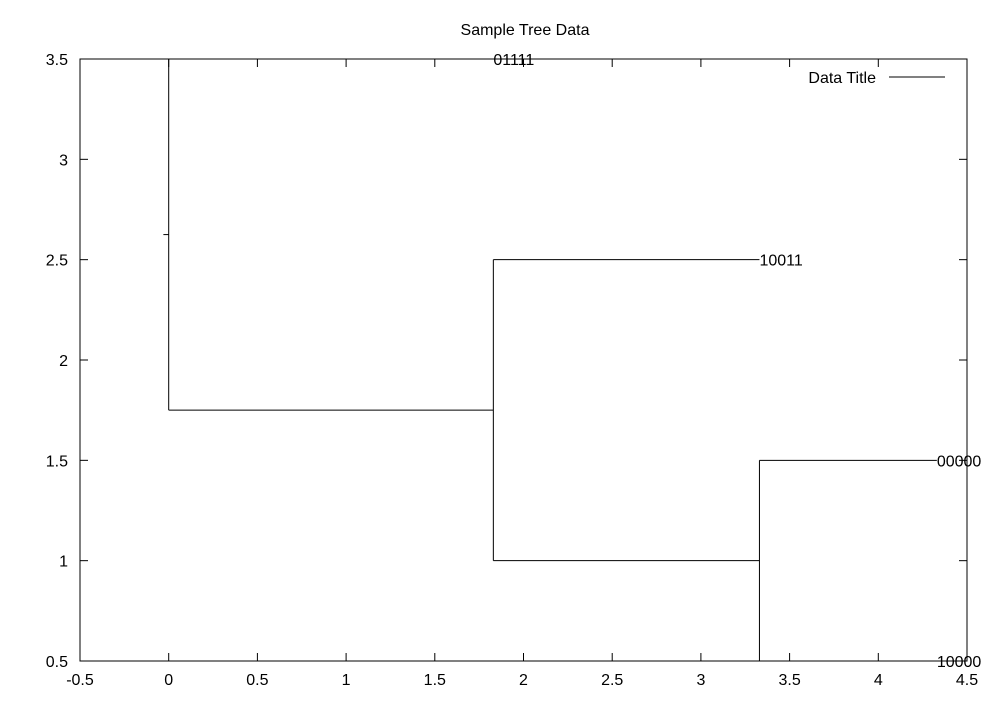 The height and width of the screenshot is (701, 1001). What do you see at coordinates (878, 680) in the screenshot?
I see `x-tick-label: 4` at bounding box center [878, 680].